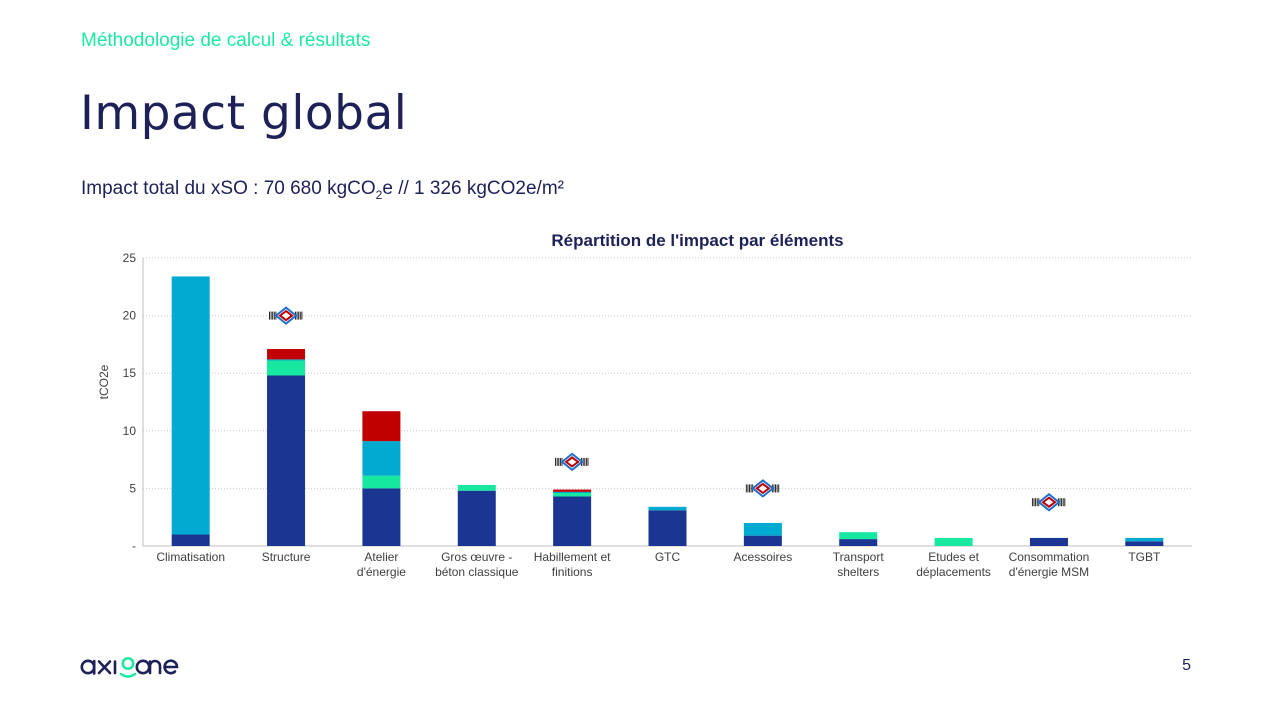  I want to click on x-tick-label: Structure, so click(286, 557).